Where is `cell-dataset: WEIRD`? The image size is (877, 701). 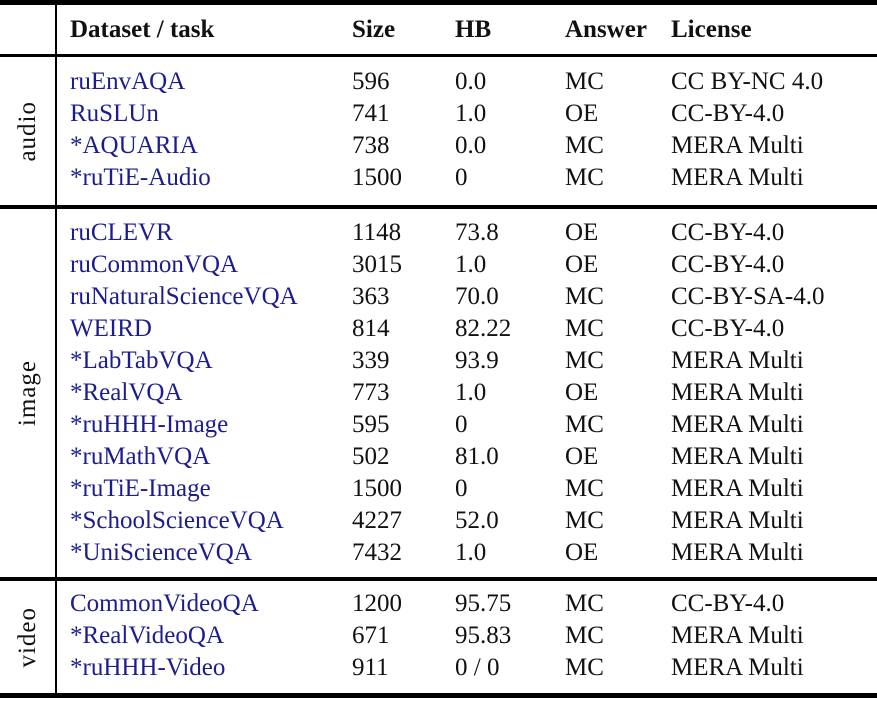
cell-dataset: WEIRD is located at coordinates (204, 329).